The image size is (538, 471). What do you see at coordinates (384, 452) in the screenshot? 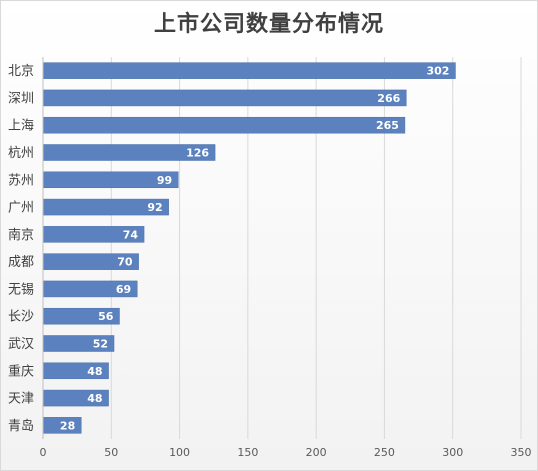
I see `x-tick-label: 250` at bounding box center [384, 452].